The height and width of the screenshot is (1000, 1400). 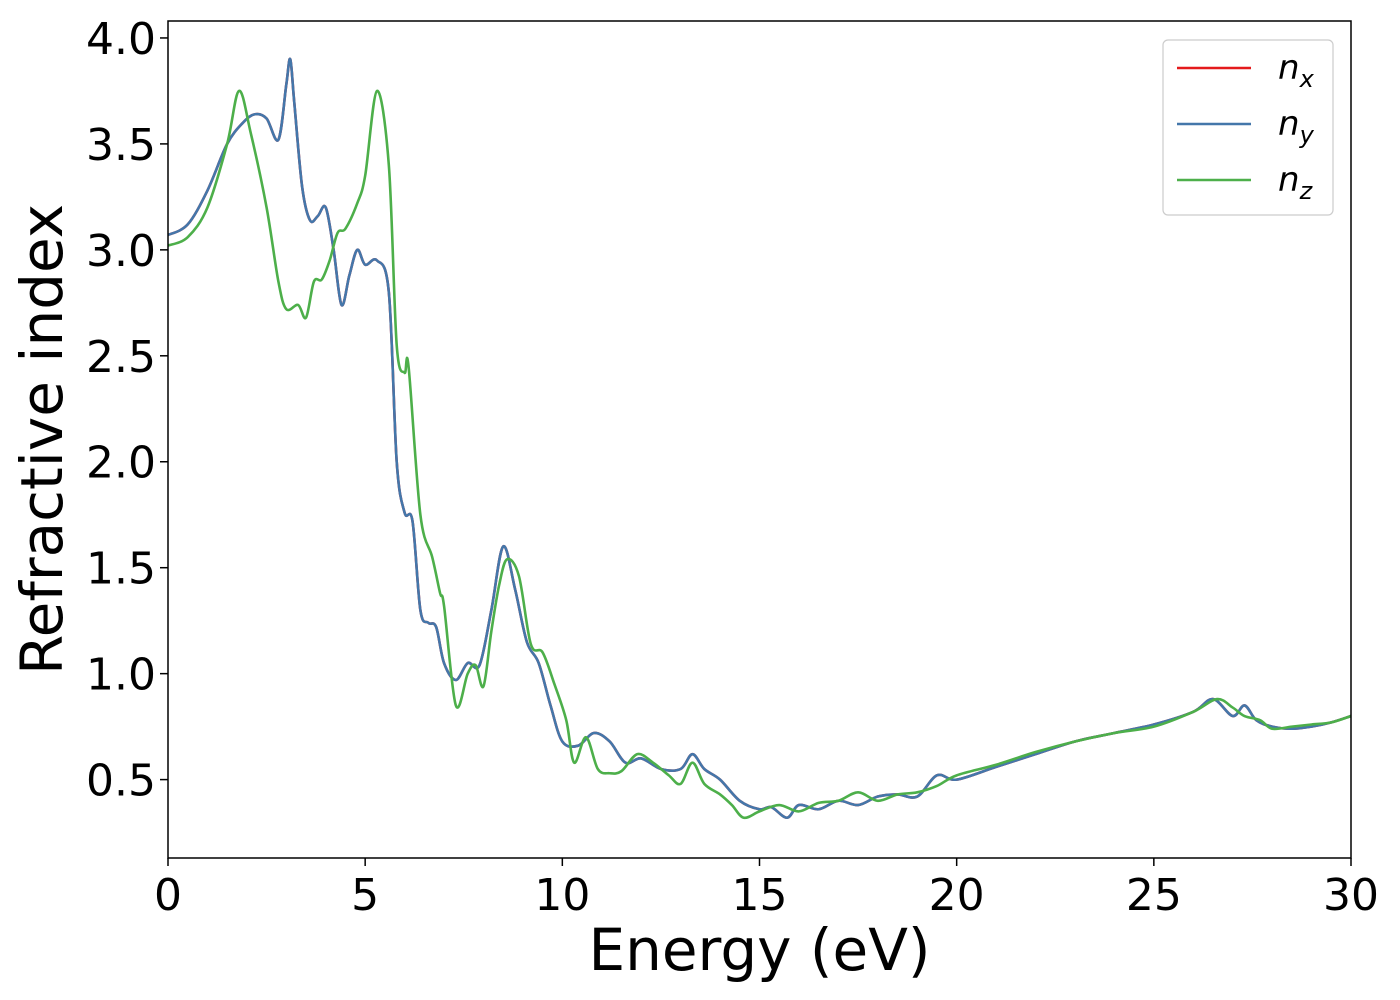 I want to click on y-tick-label: 1.0, so click(x=121, y=675).